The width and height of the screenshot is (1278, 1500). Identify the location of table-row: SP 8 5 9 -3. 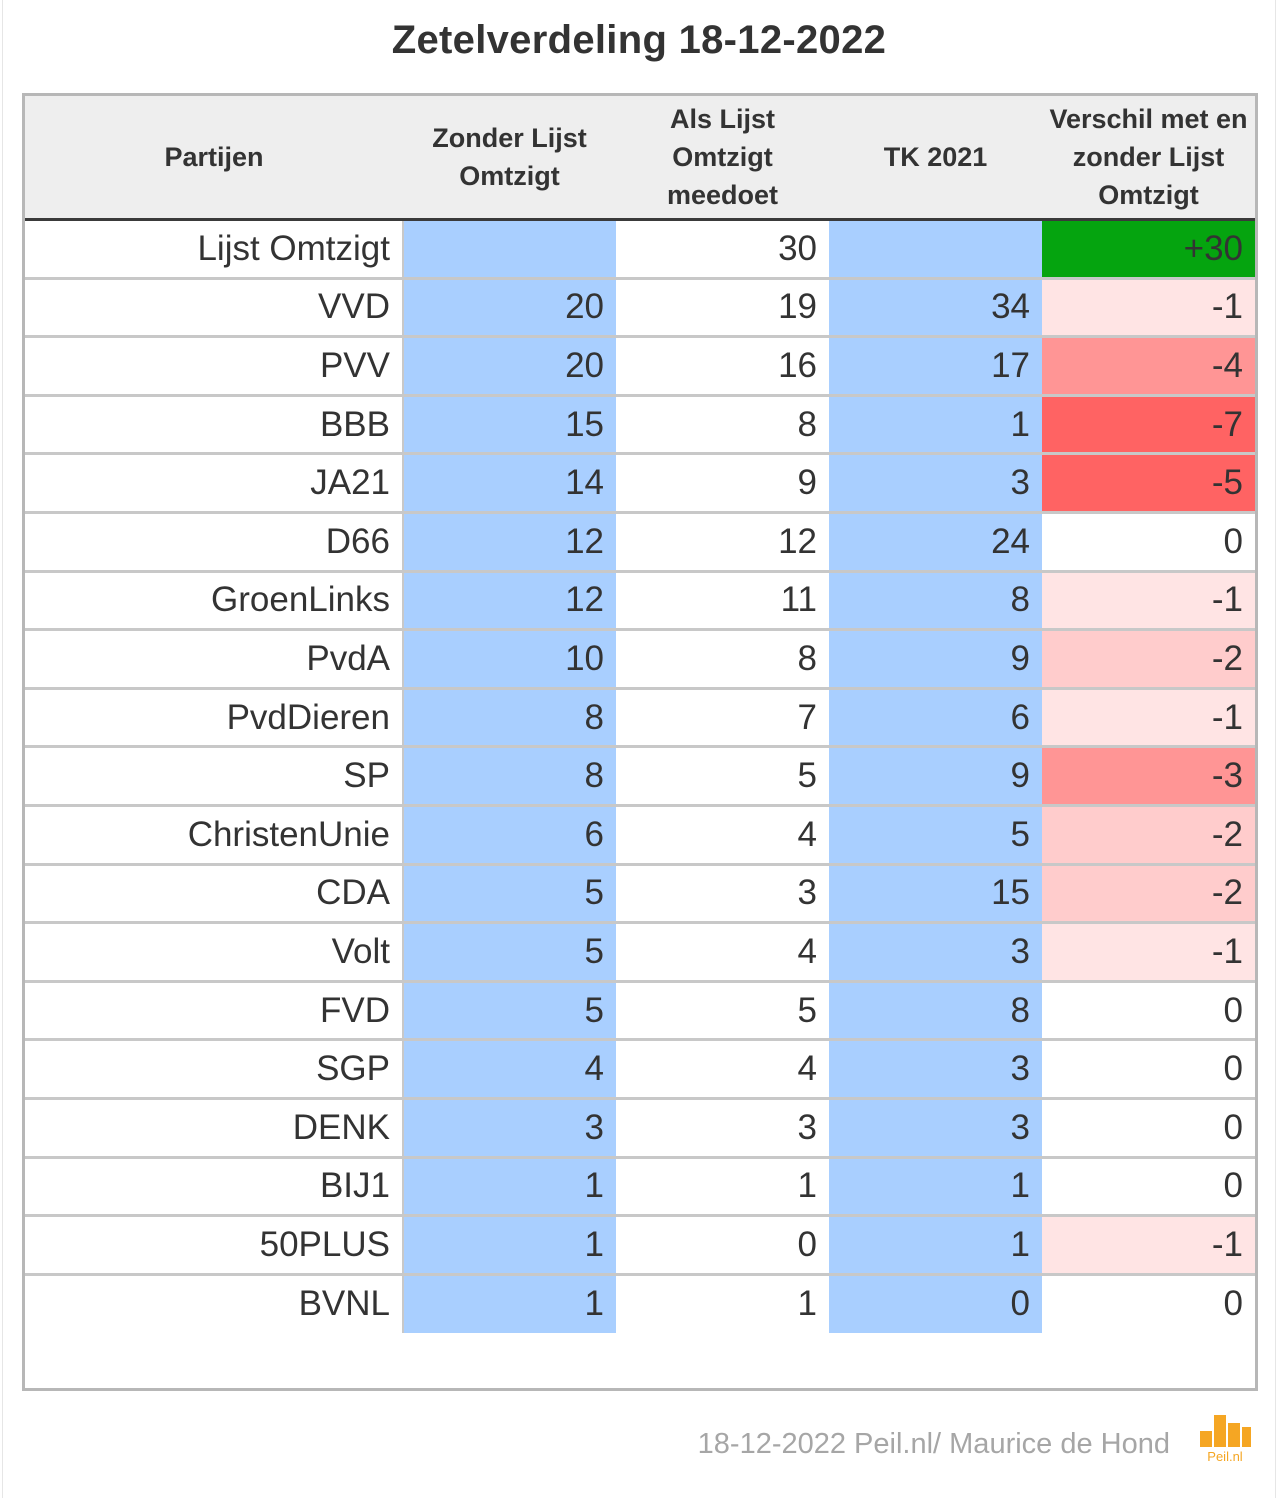
(640, 776).